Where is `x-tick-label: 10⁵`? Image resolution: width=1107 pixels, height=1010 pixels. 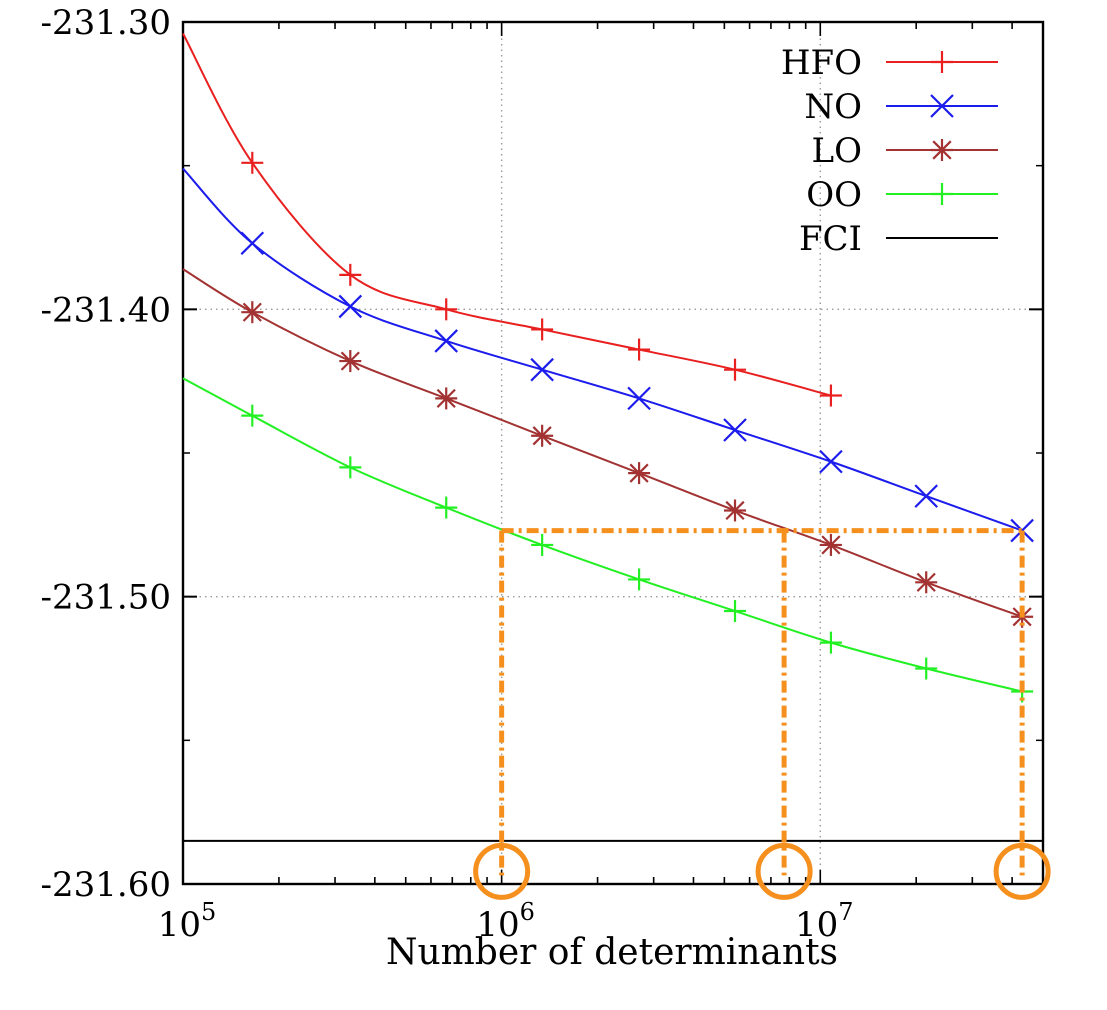 x-tick-label: 10⁵ is located at coordinates (187, 921).